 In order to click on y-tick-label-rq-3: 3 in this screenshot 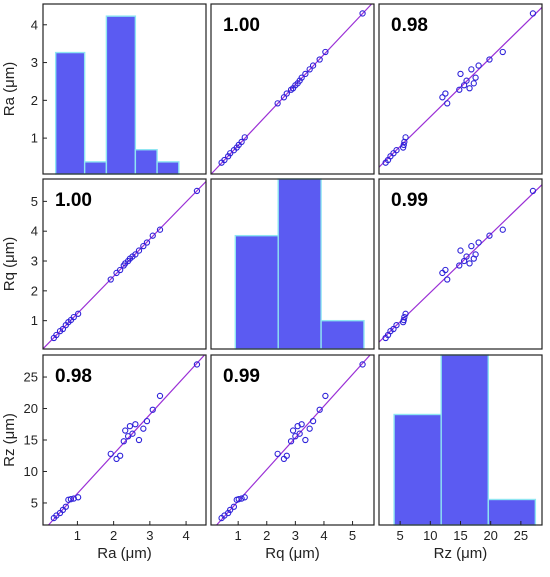, I will do `click(34, 261)`.